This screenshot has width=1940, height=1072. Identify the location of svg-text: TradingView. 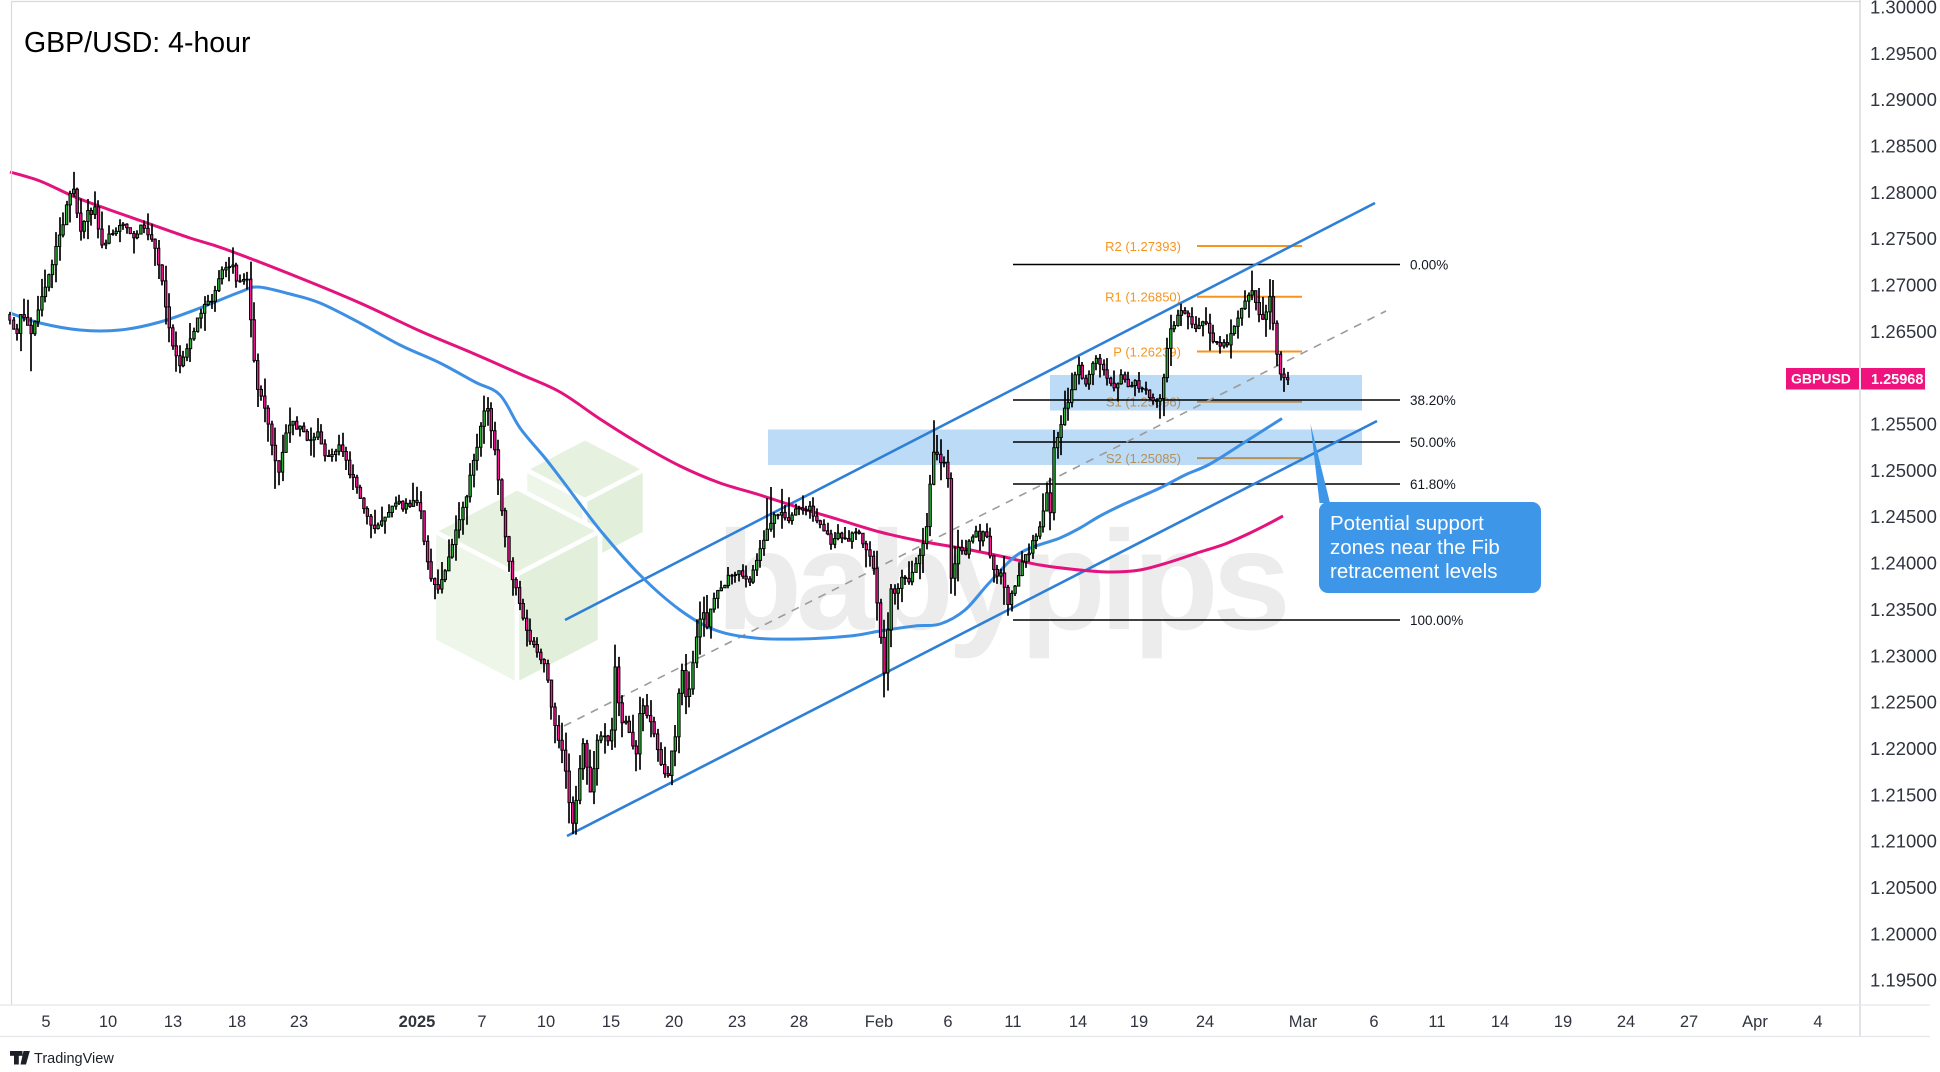
(74, 1059).